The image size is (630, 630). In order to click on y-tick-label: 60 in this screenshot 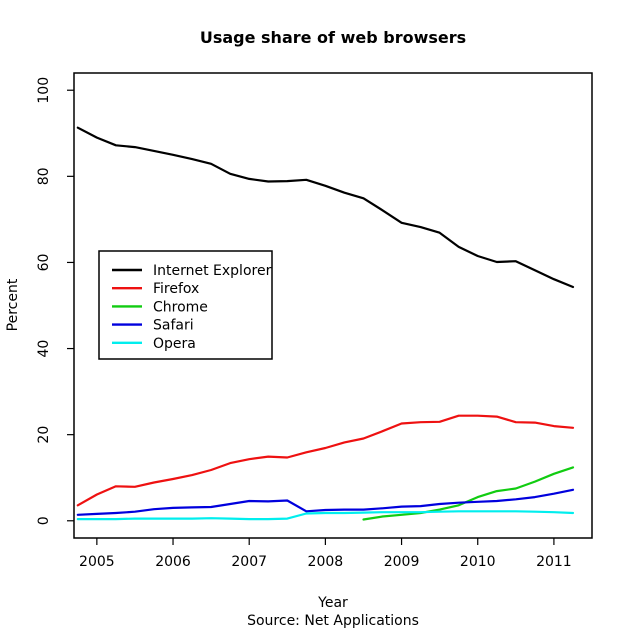, I will do `click(44, 263)`.